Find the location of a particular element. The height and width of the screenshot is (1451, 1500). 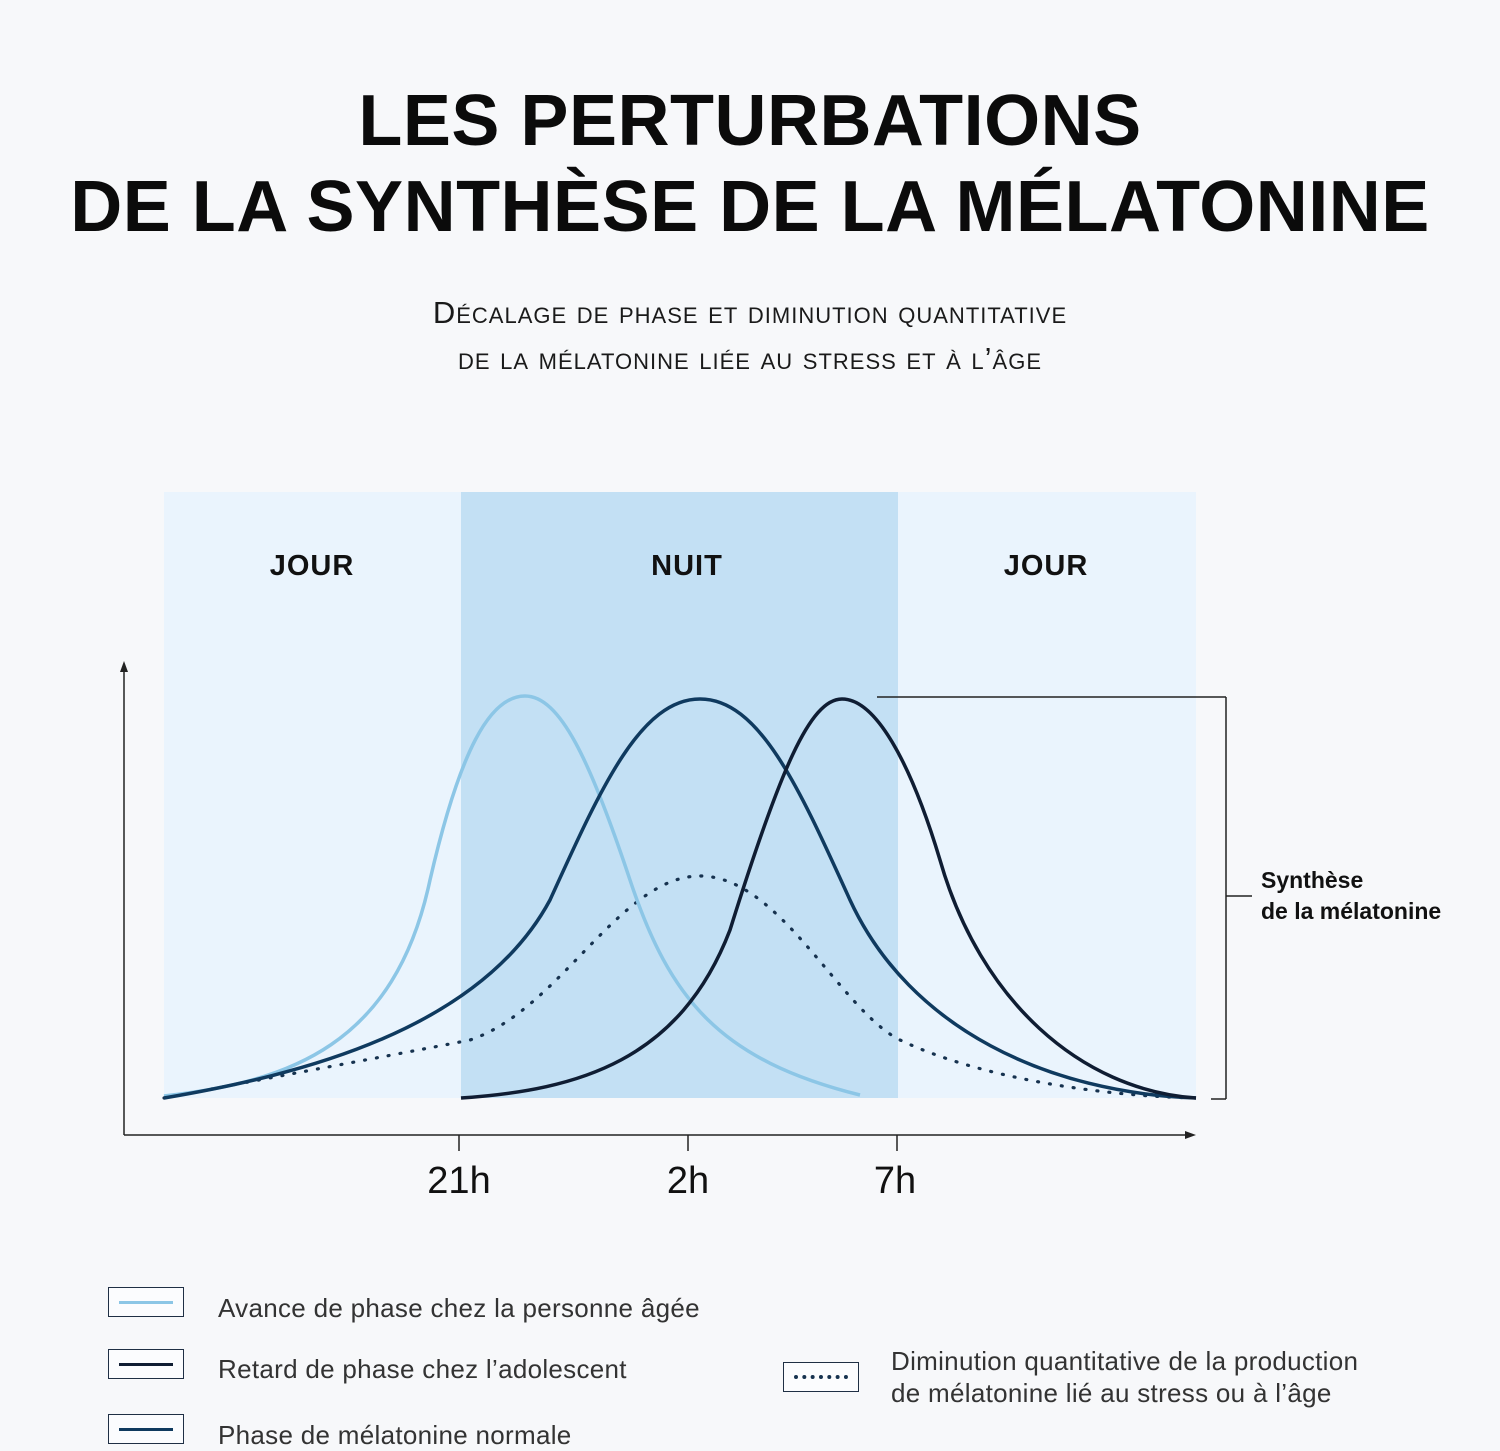

title-line-2: DE LA SYNTHÈSE DE LA MÉLATONINE is located at coordinates (750, 207).